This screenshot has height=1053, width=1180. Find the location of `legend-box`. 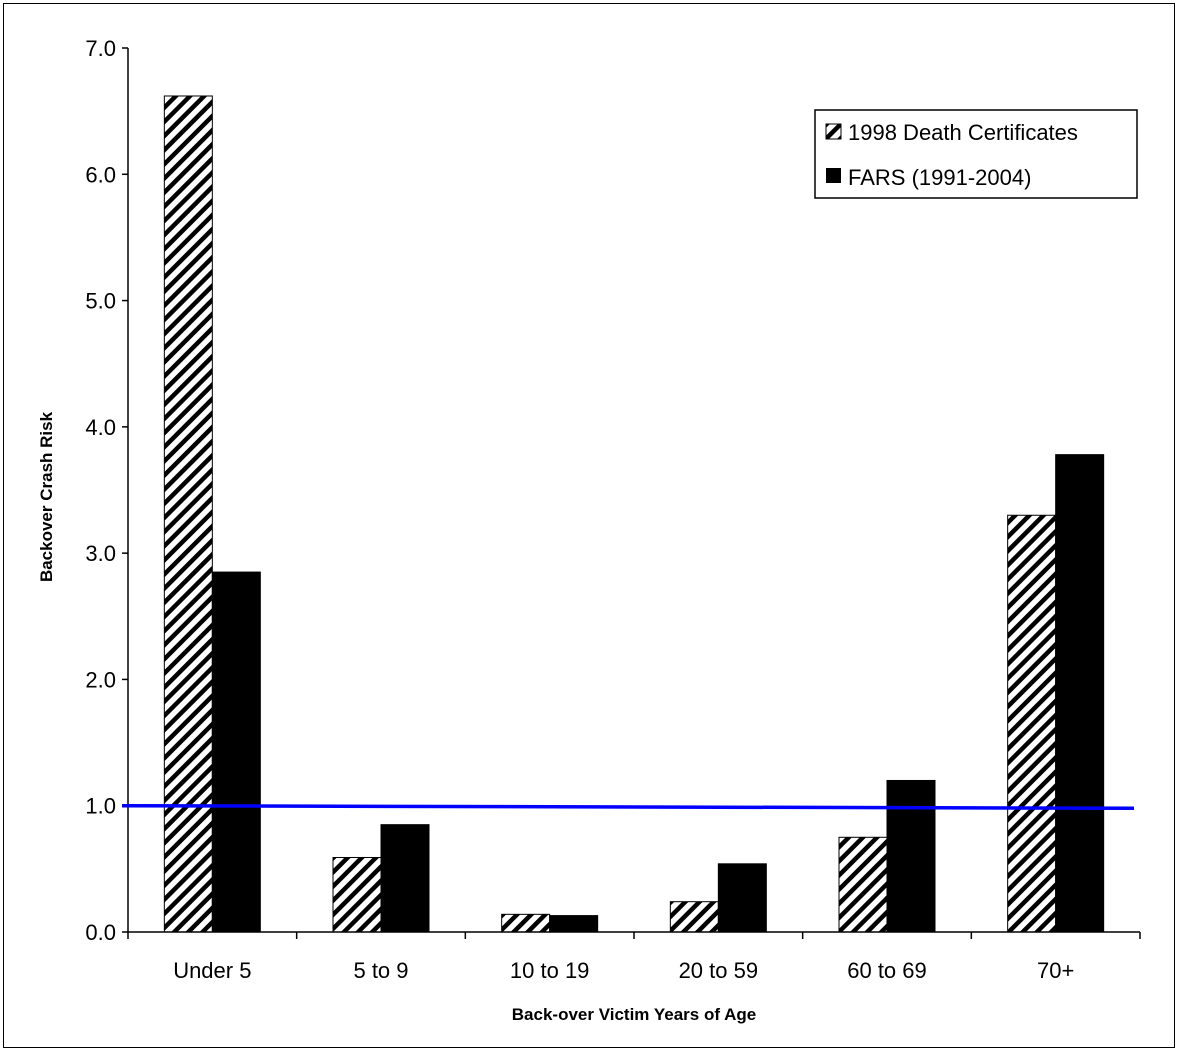

legend-box is located at coordinates (976, 154).